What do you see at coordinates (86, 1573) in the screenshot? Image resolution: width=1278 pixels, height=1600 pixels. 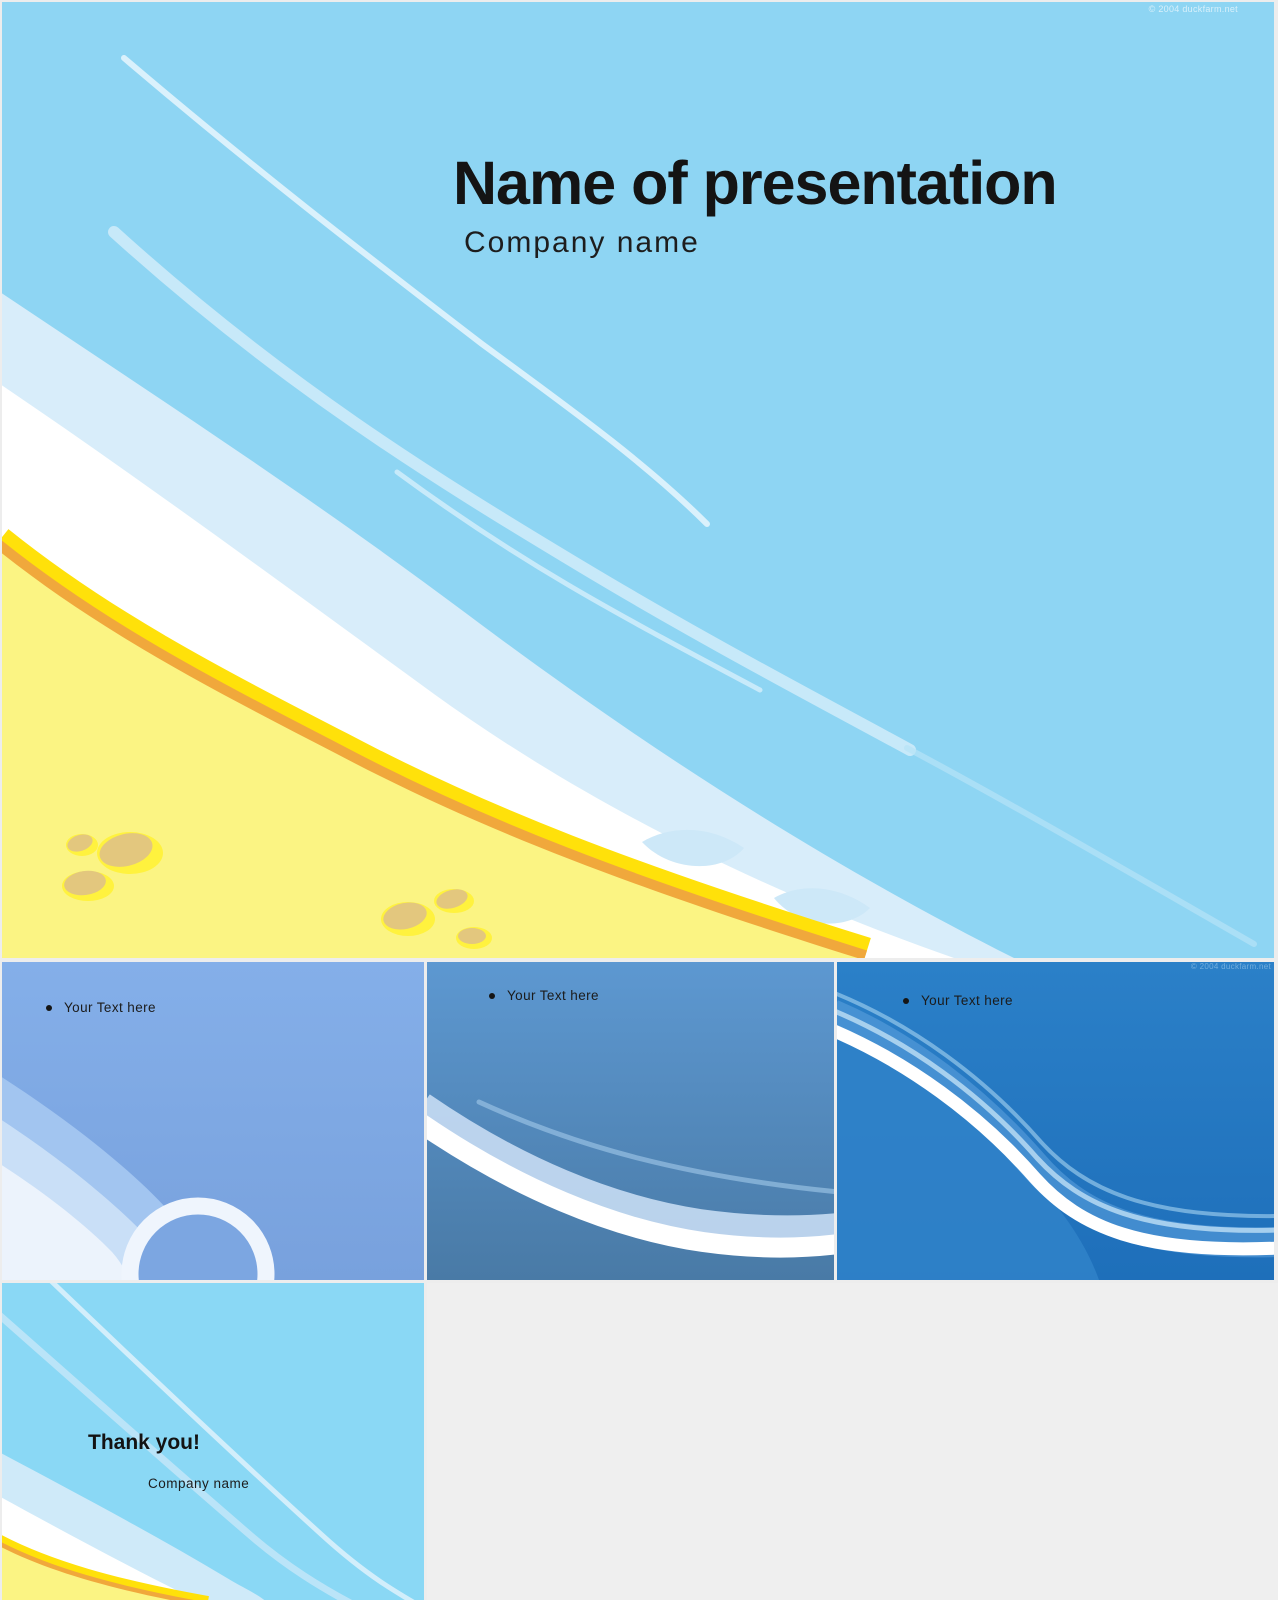 I see `sand-shape` at bounding box center [86, 1573].